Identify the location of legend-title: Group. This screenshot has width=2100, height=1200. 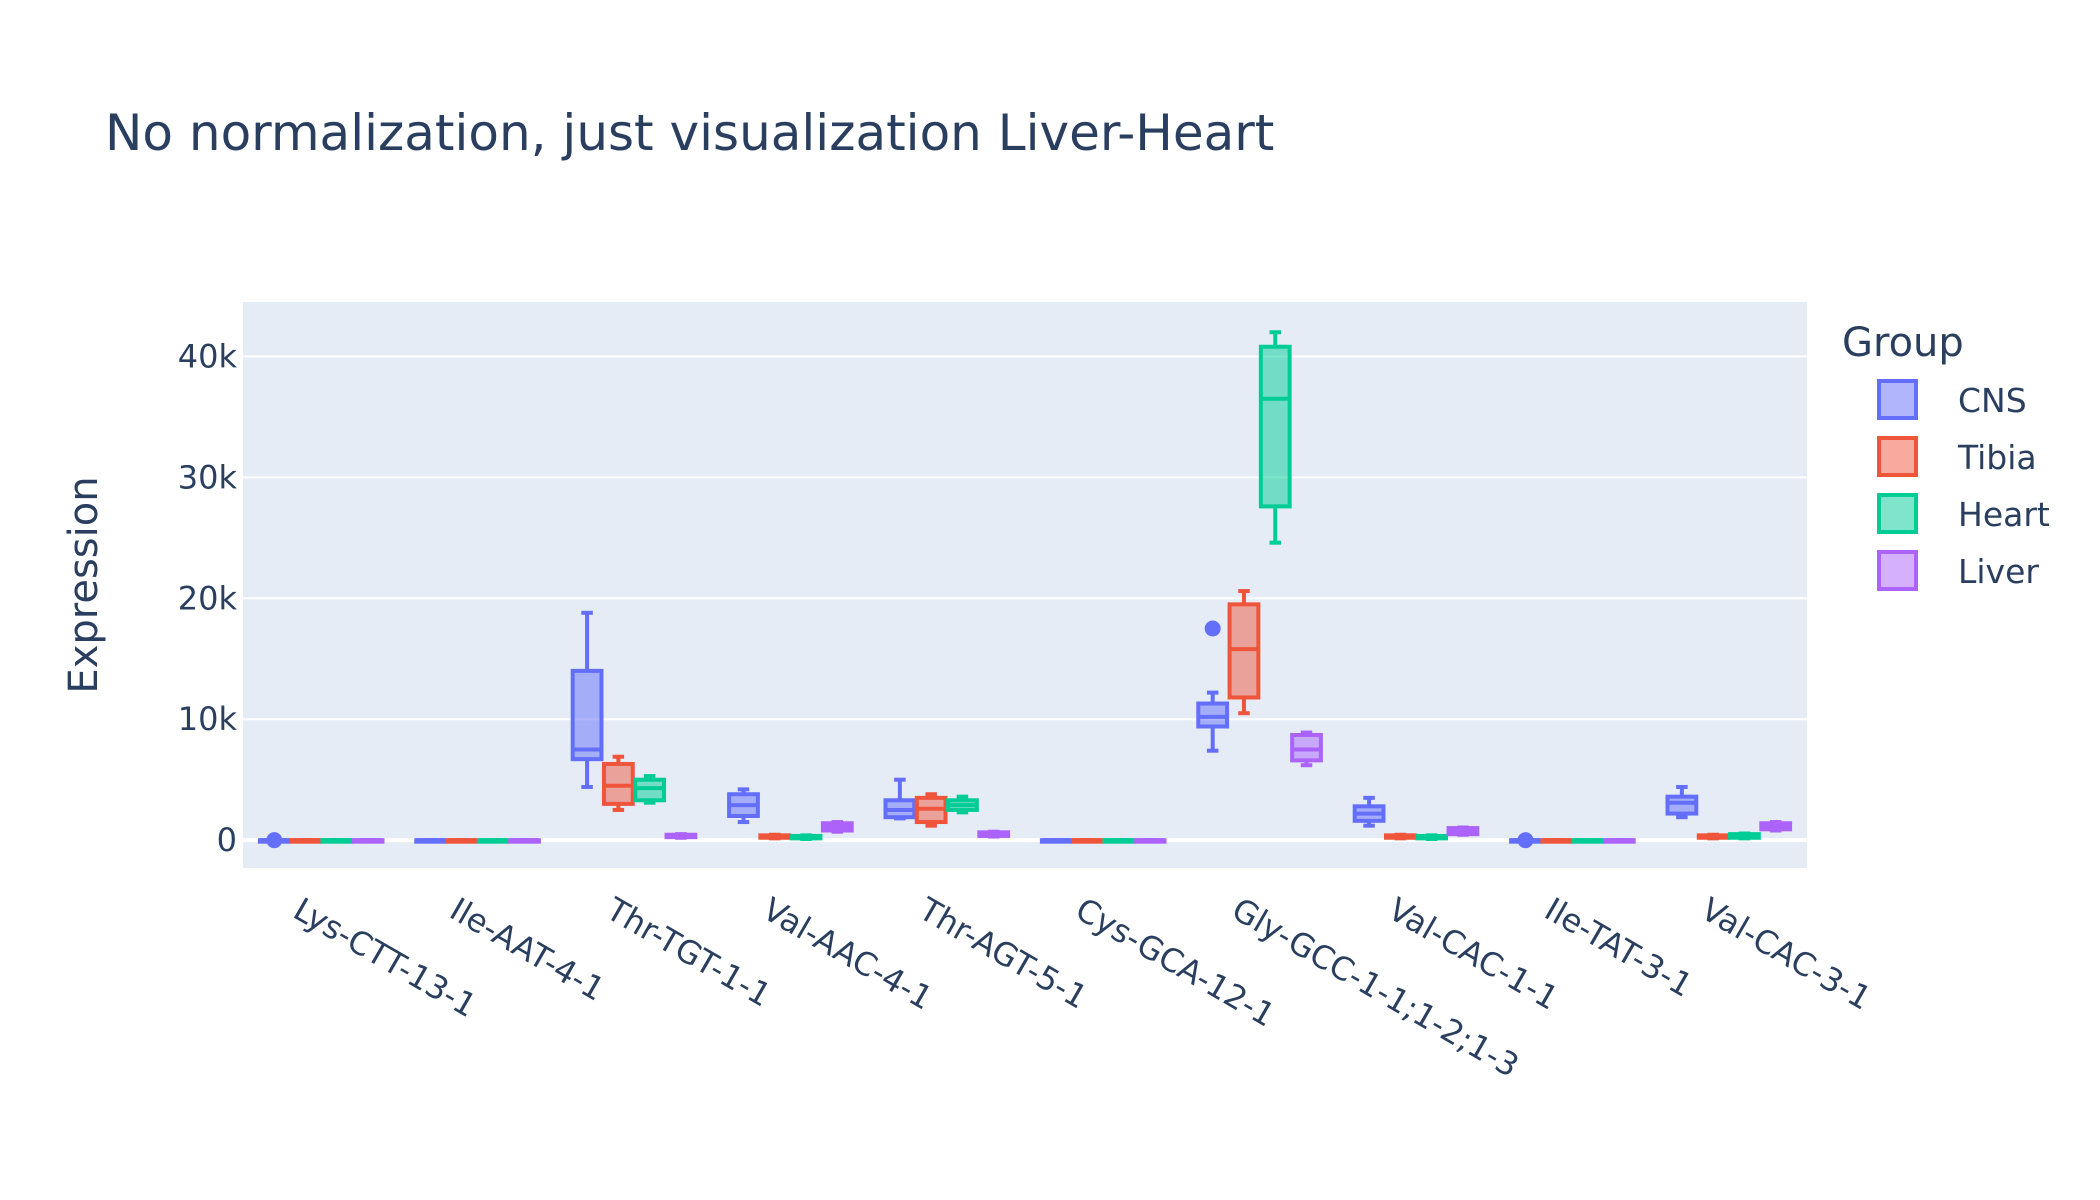
(1903, 343).